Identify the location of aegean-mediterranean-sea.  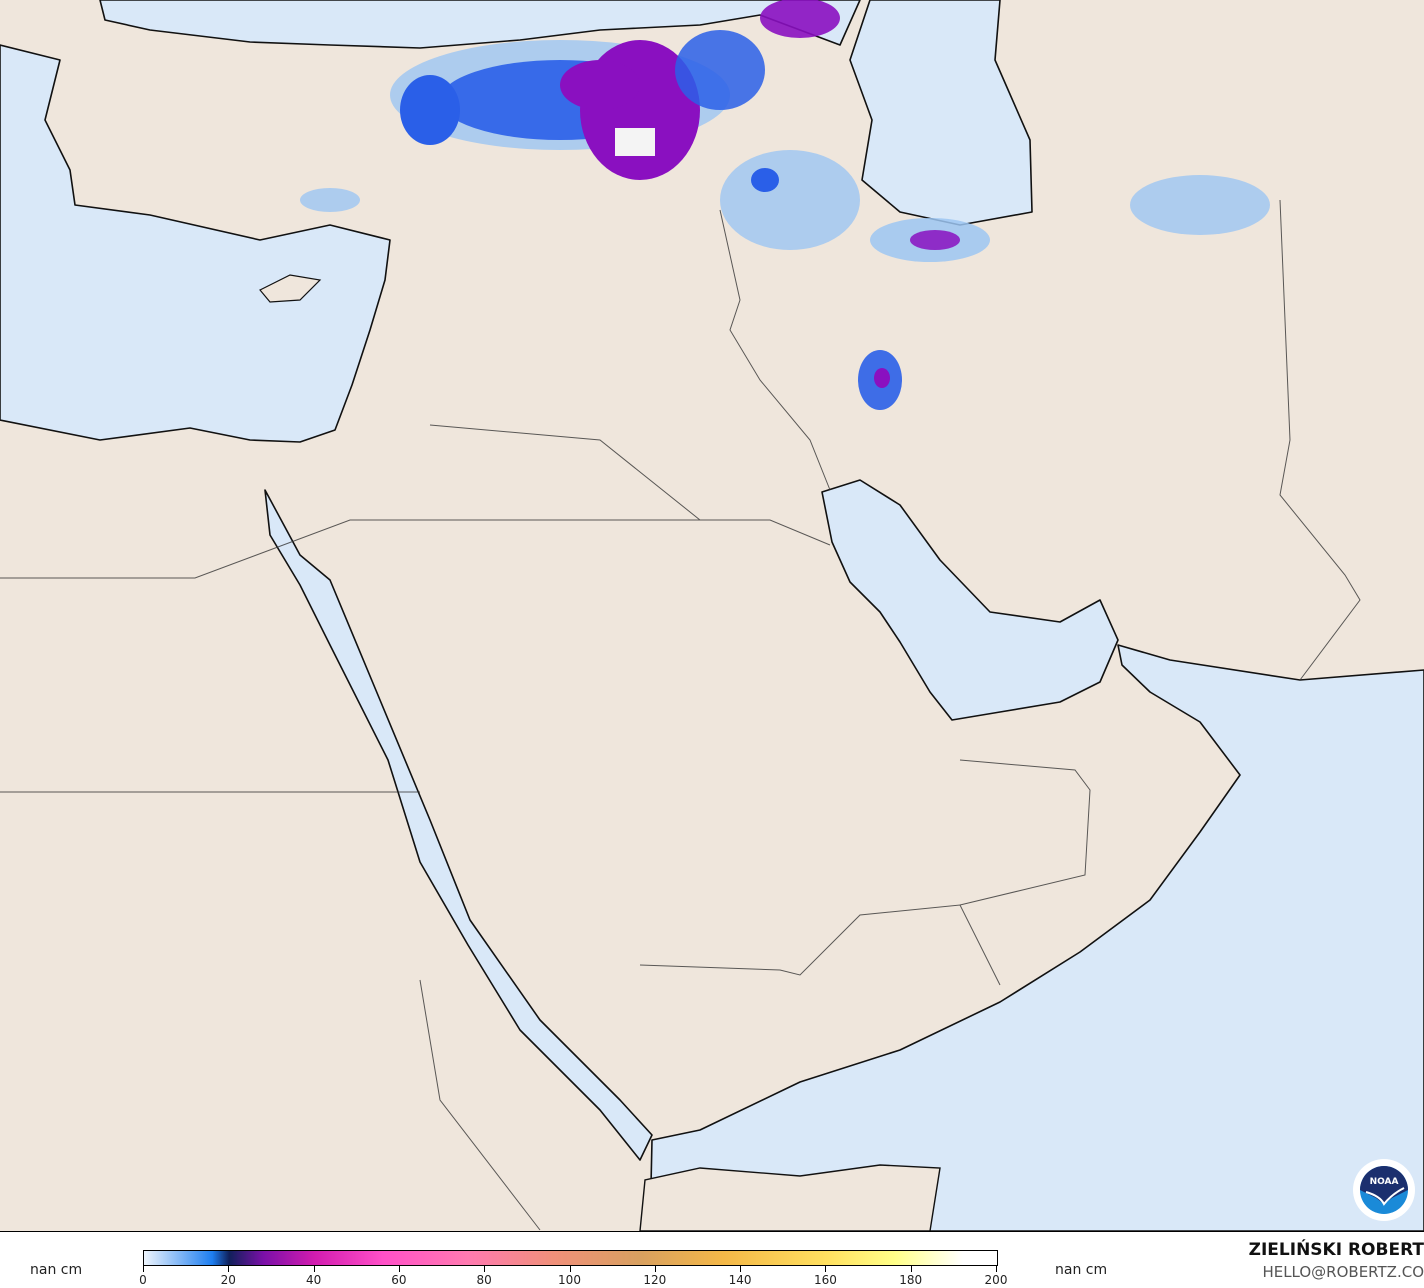
(195, 243).